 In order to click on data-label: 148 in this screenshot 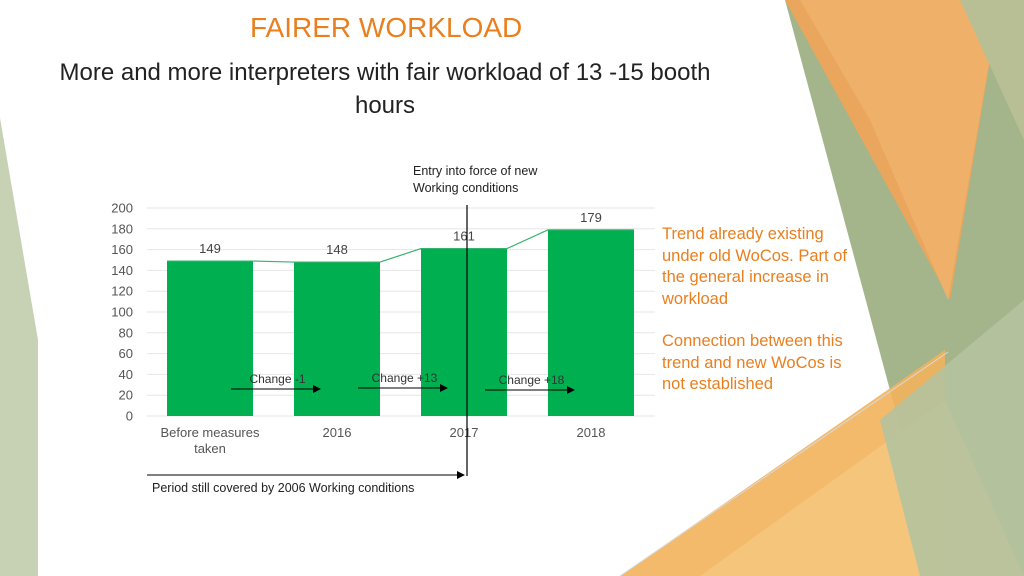, I will do `click(337, 249)`.